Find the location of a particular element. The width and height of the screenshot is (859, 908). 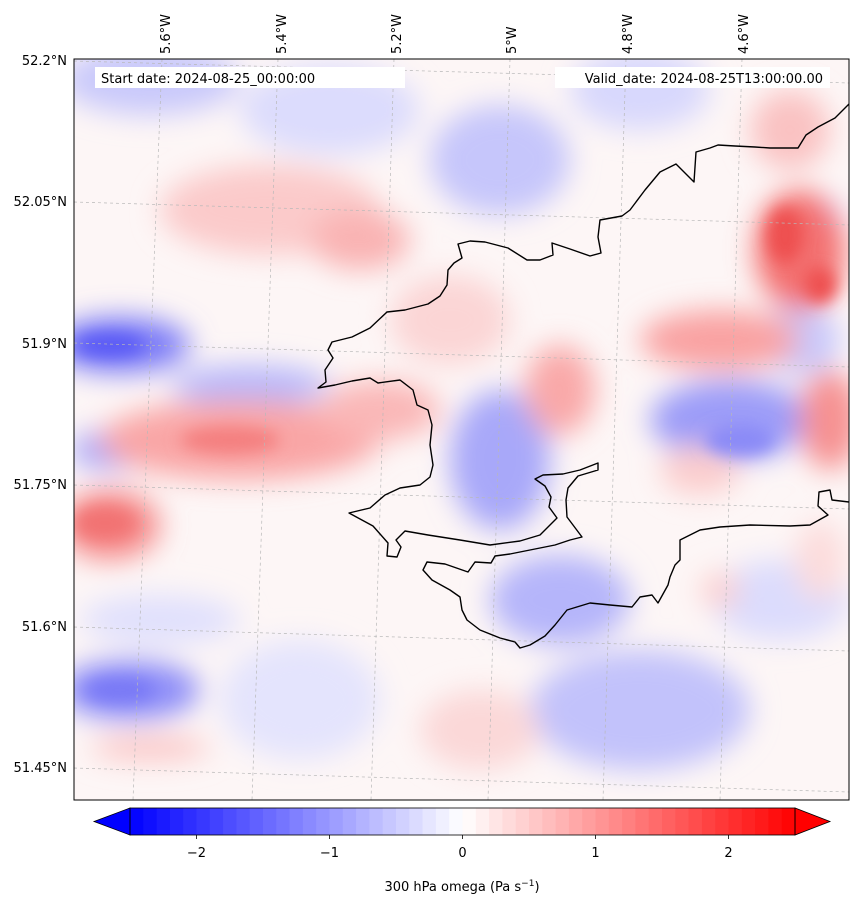

valid-date-box is located at coordinates (692, 77).